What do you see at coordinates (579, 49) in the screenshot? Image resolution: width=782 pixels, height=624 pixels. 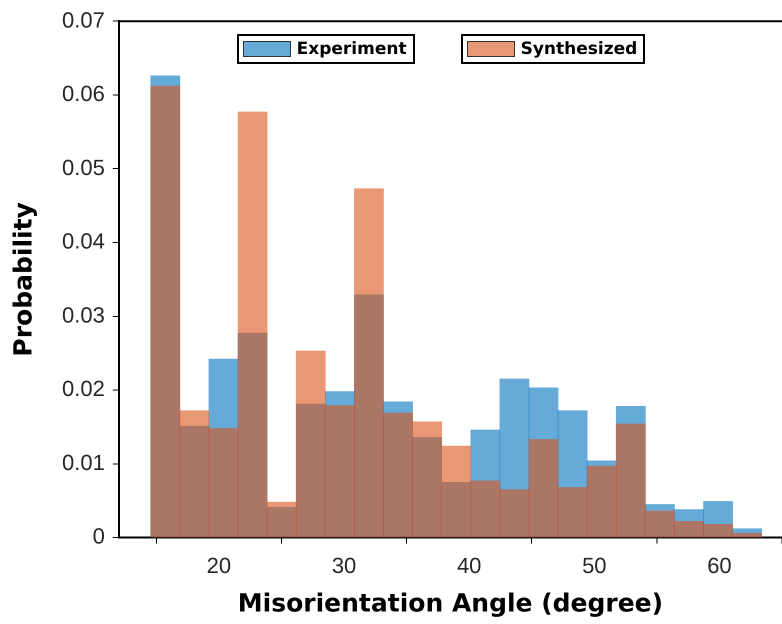 I see `legend-label: Synthesized` at bounding box center [579, 49].